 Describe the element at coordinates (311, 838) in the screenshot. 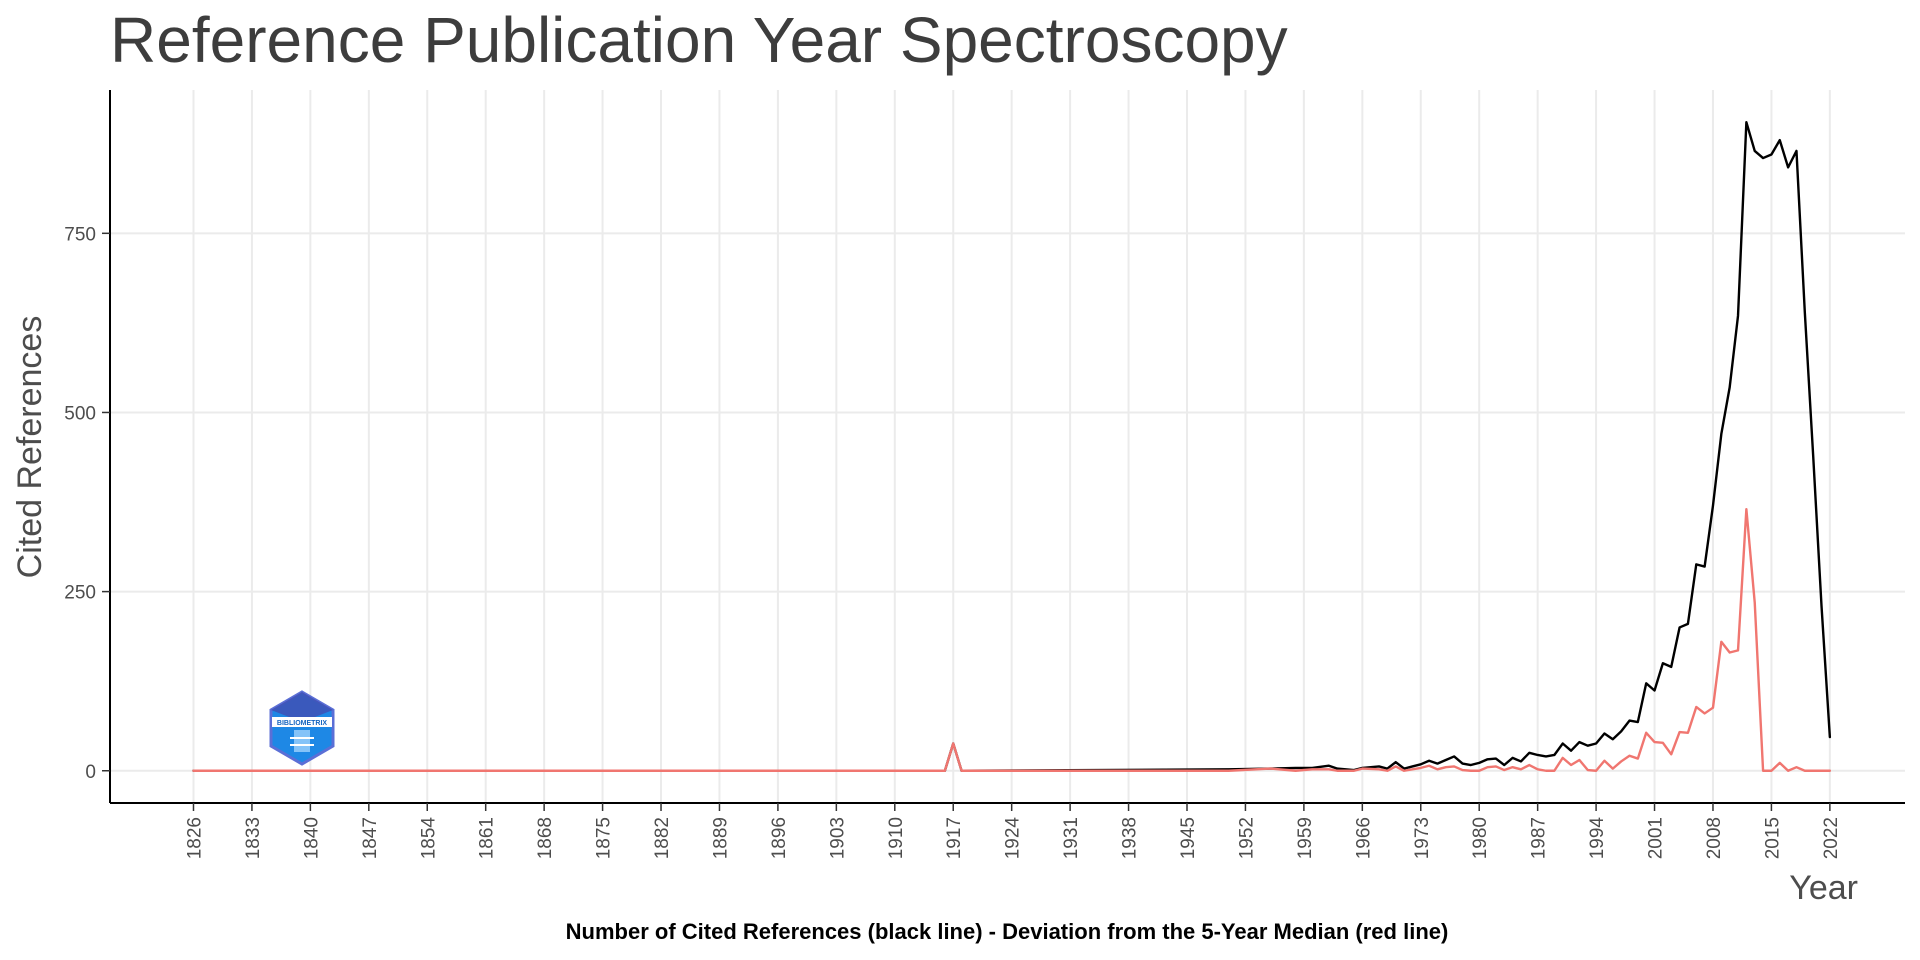

I see `x-tick-label: 1840` at that location.